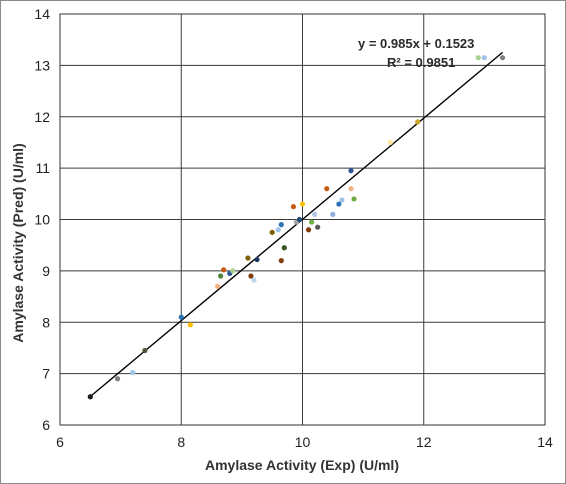 This screenshot has height=484, width=566. Describe the element at coordinates (42, 65) in the screenshot. I see `y-tick-label: 13` at that location.